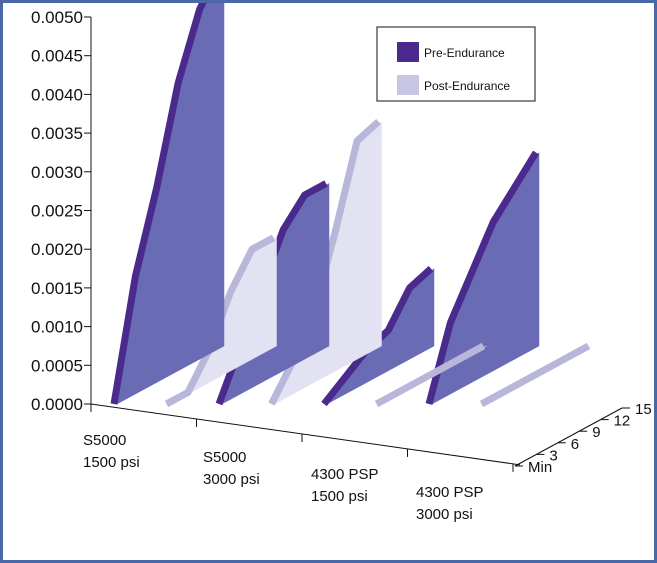 The height and width of the screenshot is (563, 657). Describe the element at coordinates (305, 434) in the screenshot. I see `x-axis-line` at that location.